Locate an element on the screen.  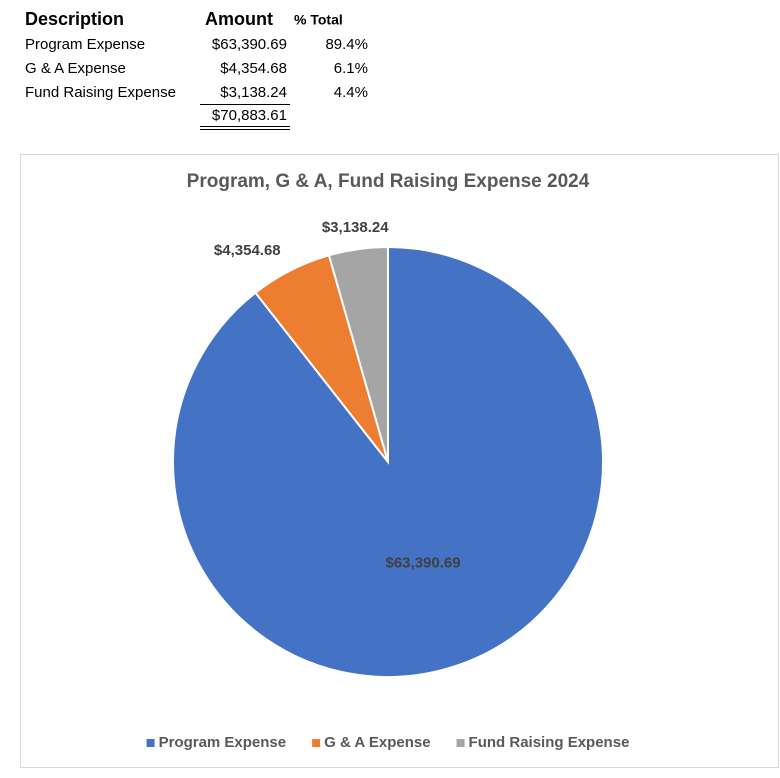
table-cell: 4.4% is located at coordinates (351, 92).